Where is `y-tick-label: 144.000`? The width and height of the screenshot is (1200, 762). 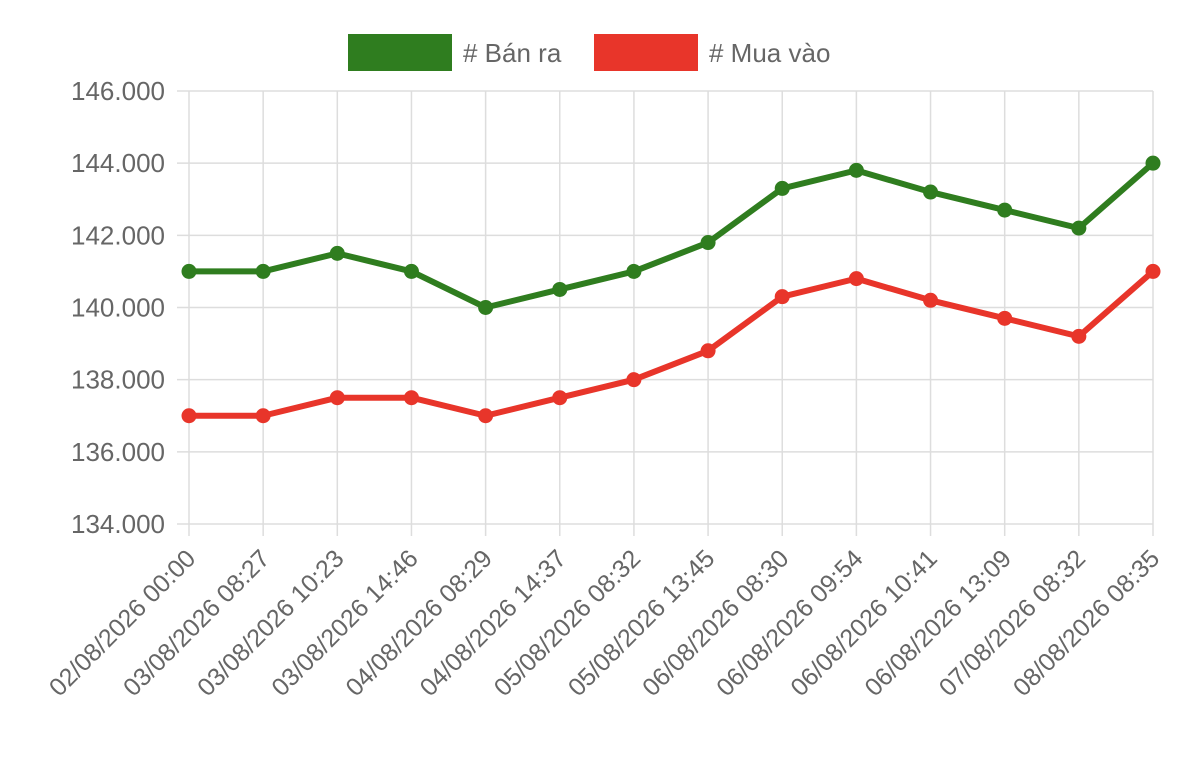
y-tick-label: 144.000 is located at coordinates (118, 163).